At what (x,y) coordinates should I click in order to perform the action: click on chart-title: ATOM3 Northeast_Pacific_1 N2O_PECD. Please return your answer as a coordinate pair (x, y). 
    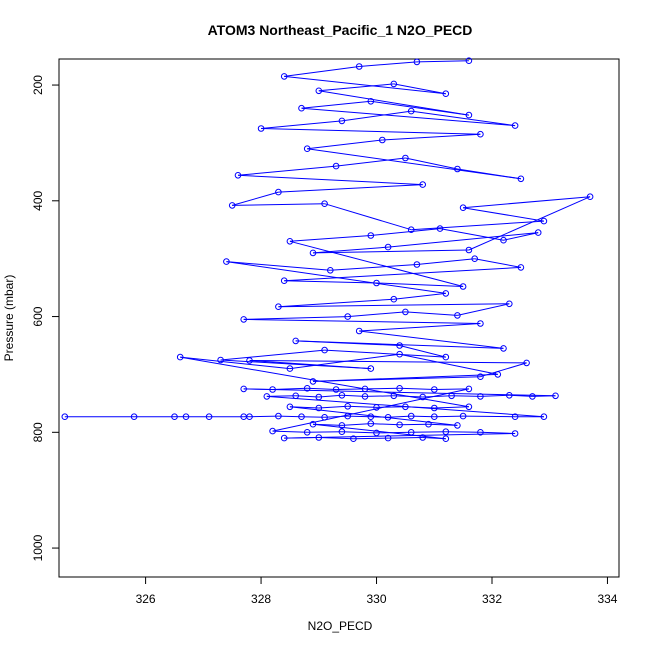
    Looking at the image, I should click on (340, 30).